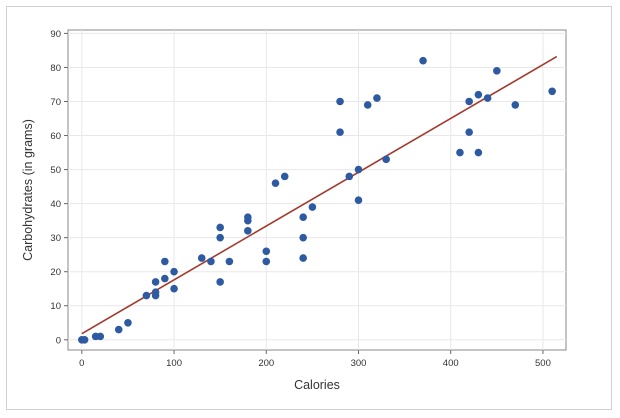 The height and width of the screenshot is (418, 620). I want to click on y-axis-ticks: 0 10 20 30 40 50 60 70 80 90, so click(59, 187).